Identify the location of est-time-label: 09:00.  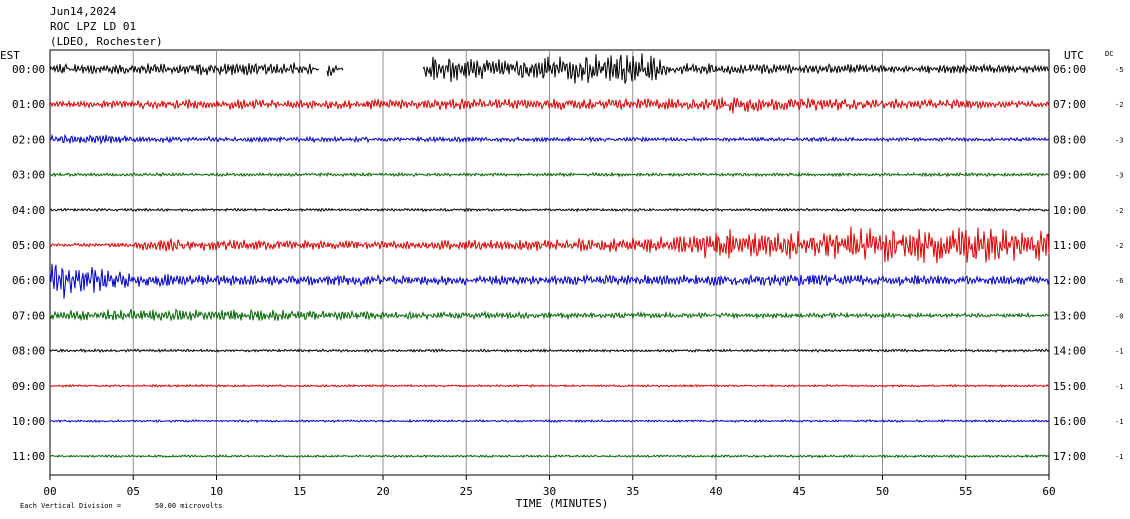
(28, 386).